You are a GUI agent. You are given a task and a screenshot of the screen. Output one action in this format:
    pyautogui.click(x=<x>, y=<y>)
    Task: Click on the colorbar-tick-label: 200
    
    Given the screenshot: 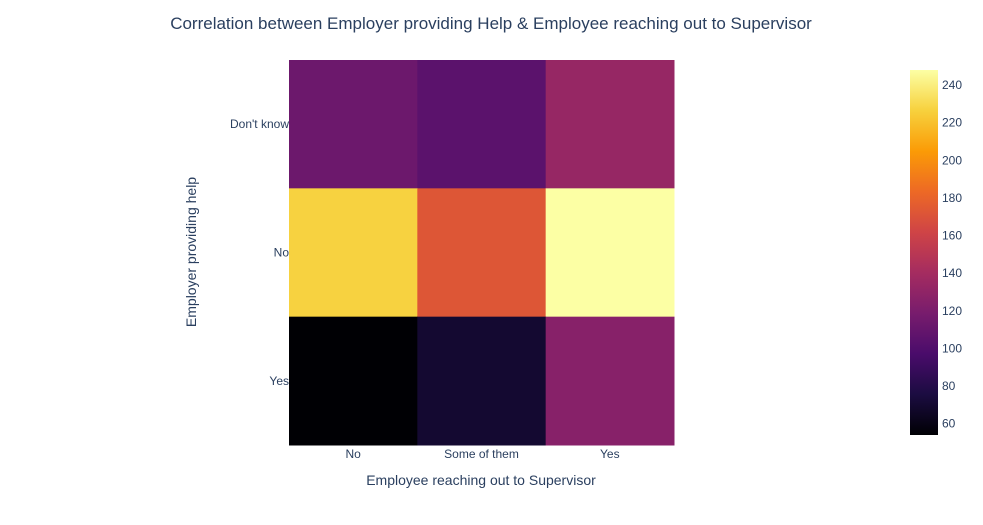 What is the action you would take?
    pyautogui.click(x=952, y=160)
    